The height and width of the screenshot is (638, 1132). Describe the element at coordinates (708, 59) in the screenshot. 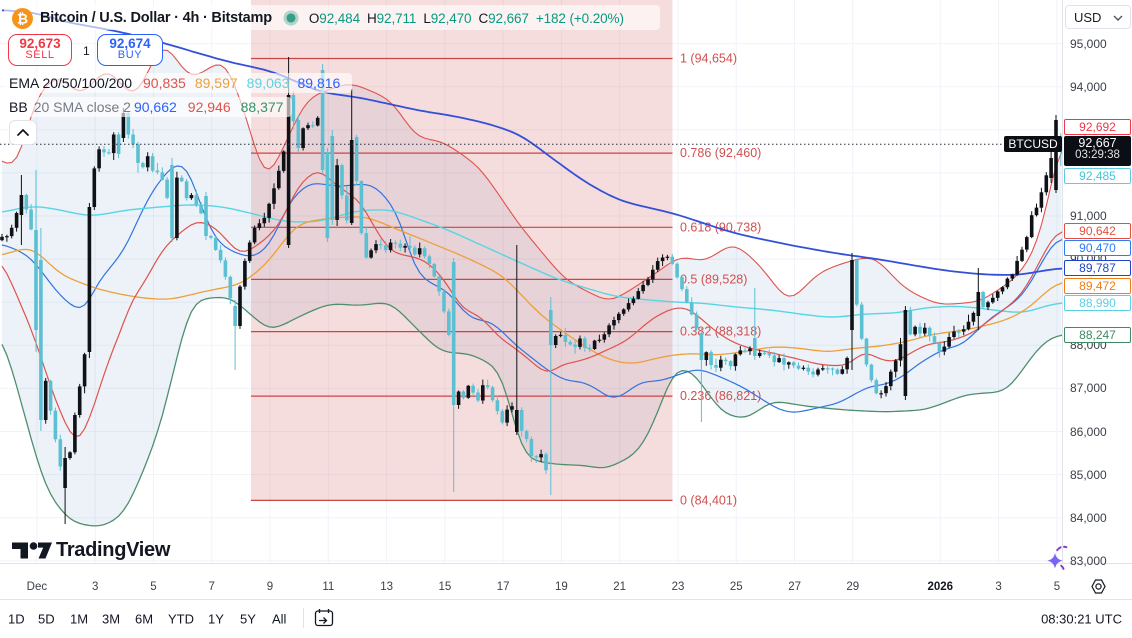

I see `svg-text: 1 (94,654)` at that location.